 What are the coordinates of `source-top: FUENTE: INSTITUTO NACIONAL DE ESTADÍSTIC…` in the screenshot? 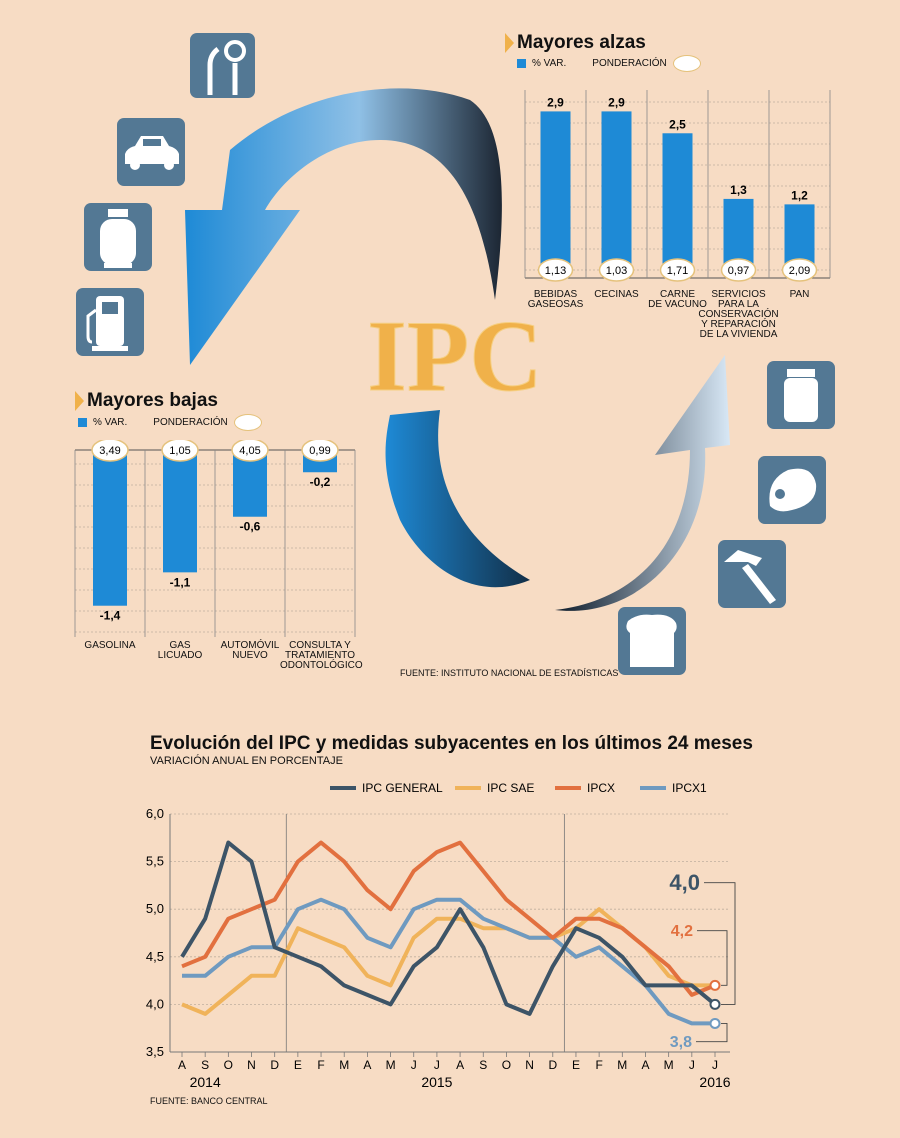 It's located at (509, 673).